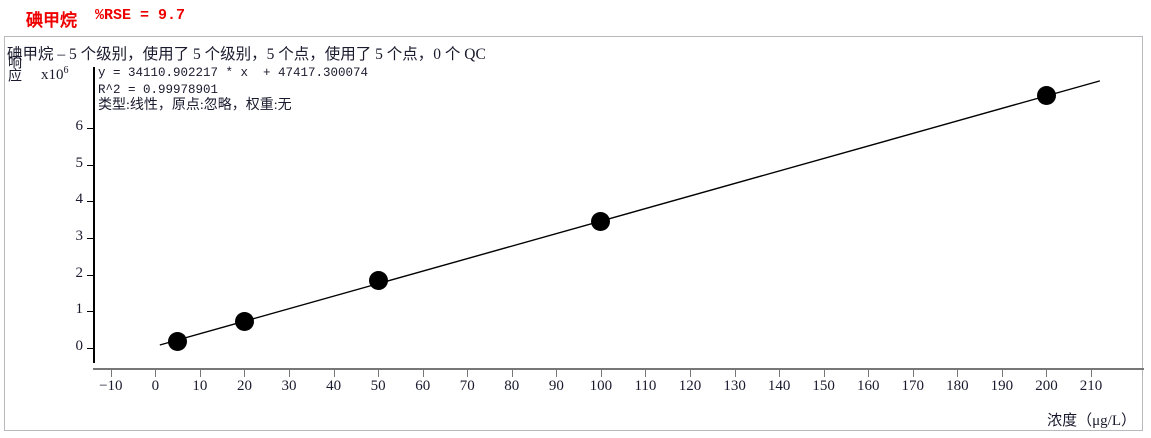 Image resolution: width=1151 pixels, height=438 pixels. Describe the element at coordinates (200, 386) in the screenshot. I see `x-axis-tick-label: 10` at that location.